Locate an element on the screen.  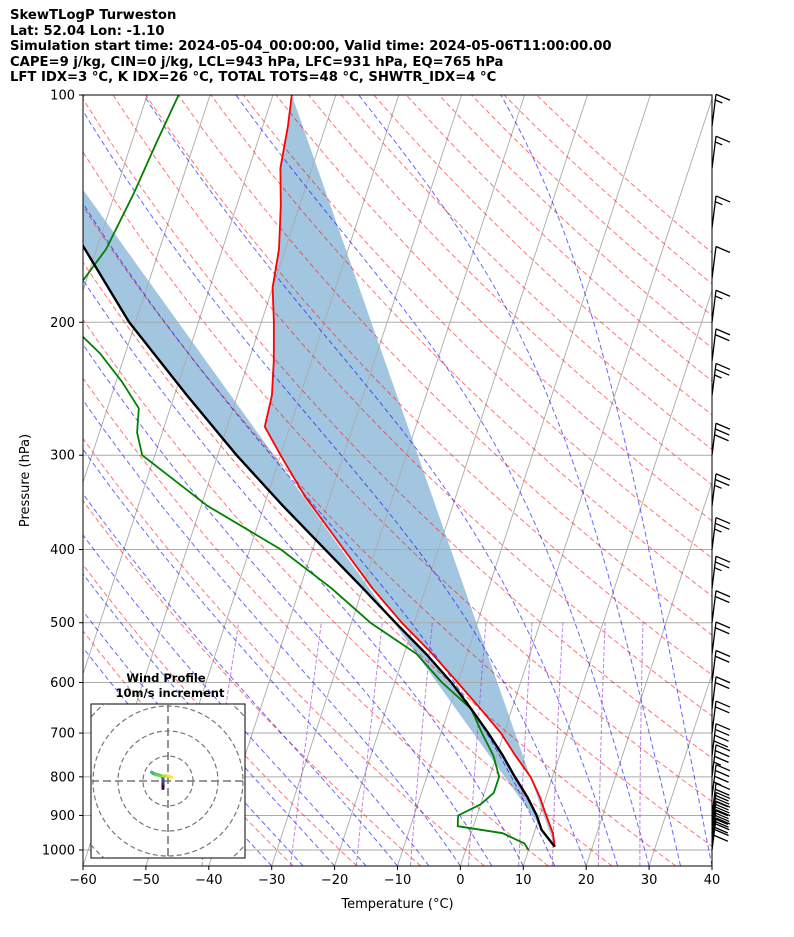
y-tick-label: 100 is located at coordinates (62, 96).